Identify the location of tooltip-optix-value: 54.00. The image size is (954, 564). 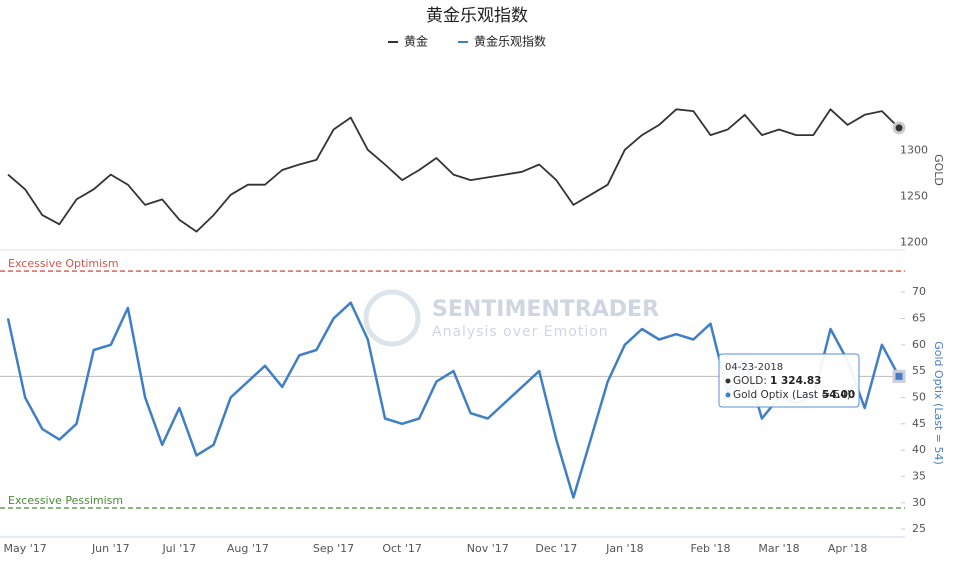
(838, 395).